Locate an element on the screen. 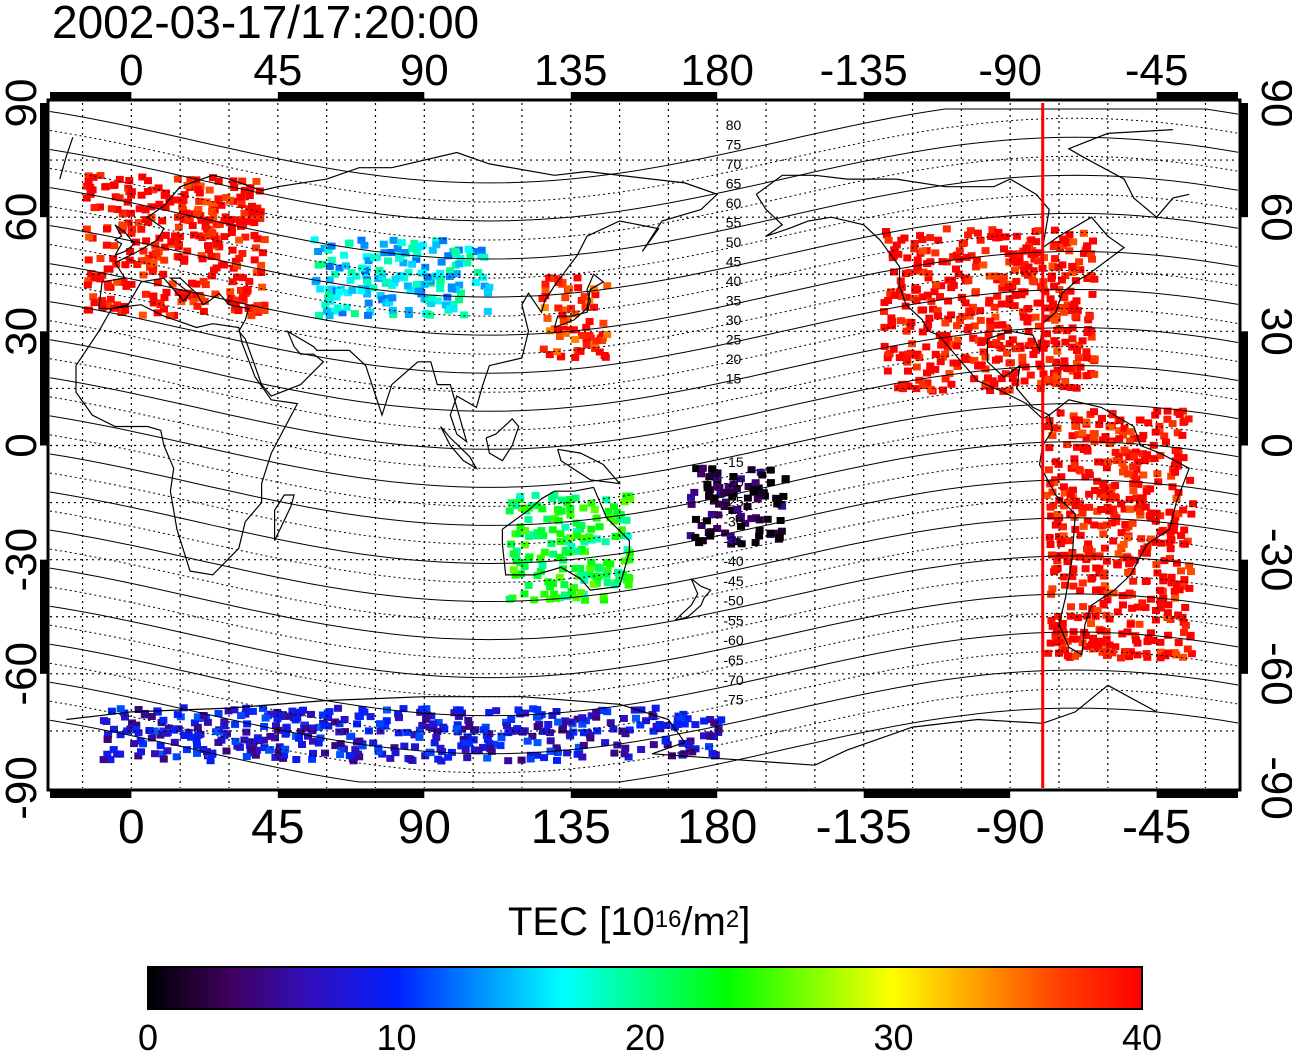 The image size is (1292, 1058). colorbar-tick-label: 10 is located at coordinates (396, 1037).